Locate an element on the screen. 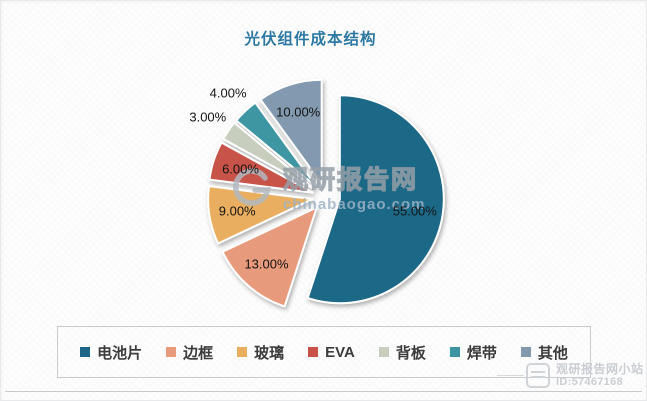 This screenshot has height=401, width=647. legend-item-eva: EVA is located at coordinates (331, 352).